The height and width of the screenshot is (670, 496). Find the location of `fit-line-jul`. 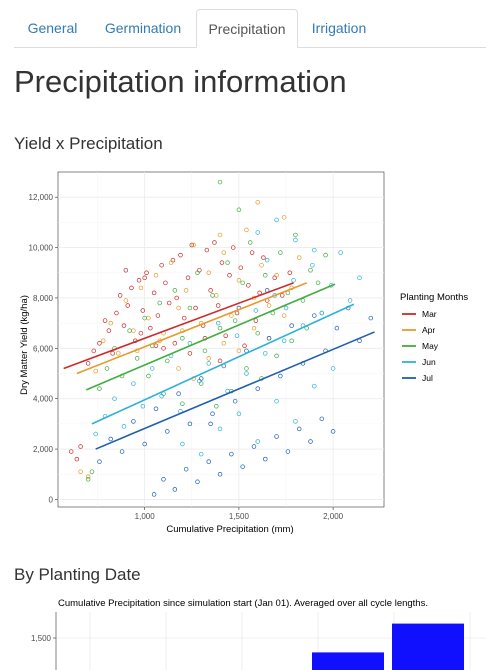

fit-line-jul is located at coordinates (235, 390).